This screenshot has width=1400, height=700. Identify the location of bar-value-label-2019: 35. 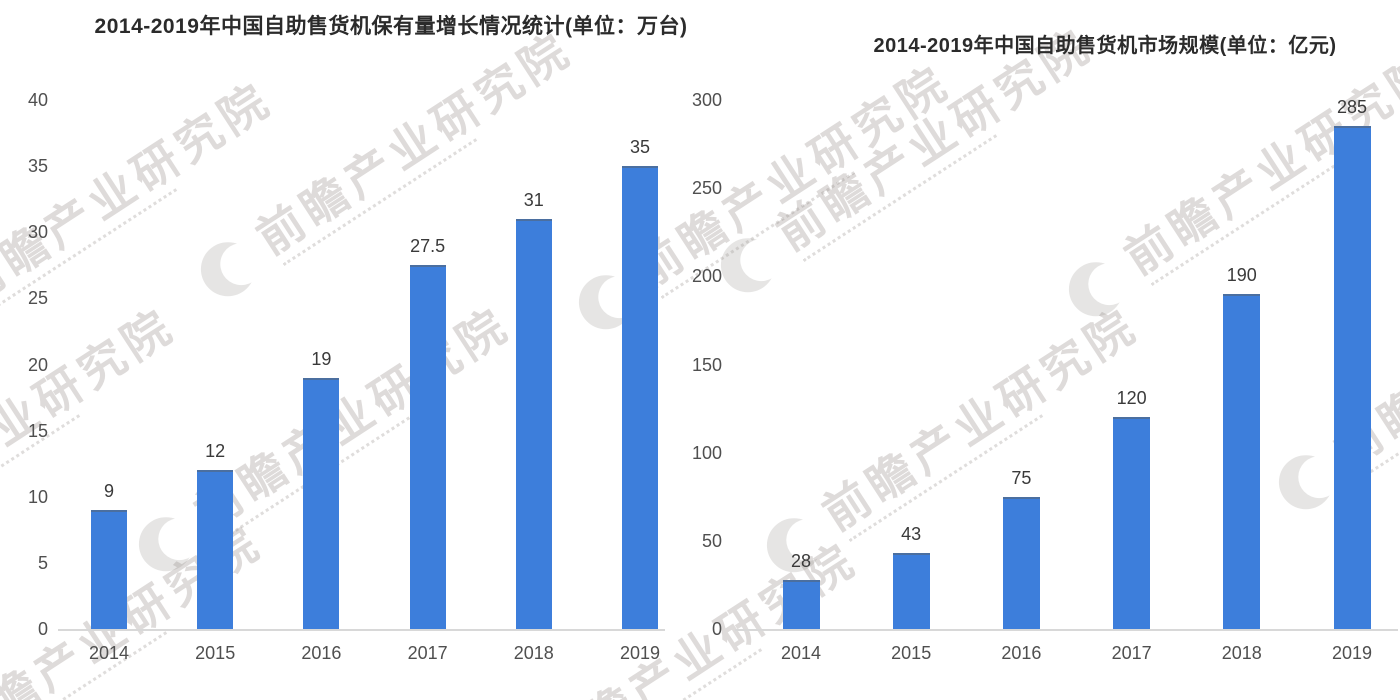
(640, 147).